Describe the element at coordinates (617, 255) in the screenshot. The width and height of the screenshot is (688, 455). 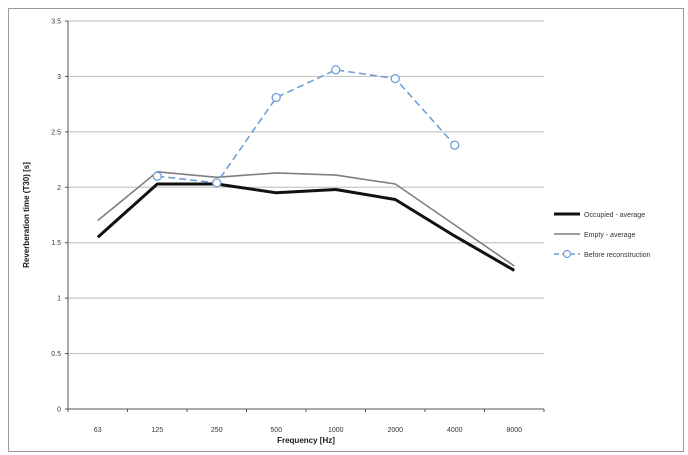
I see `legend-label-before: Before reconstruction` at that location.